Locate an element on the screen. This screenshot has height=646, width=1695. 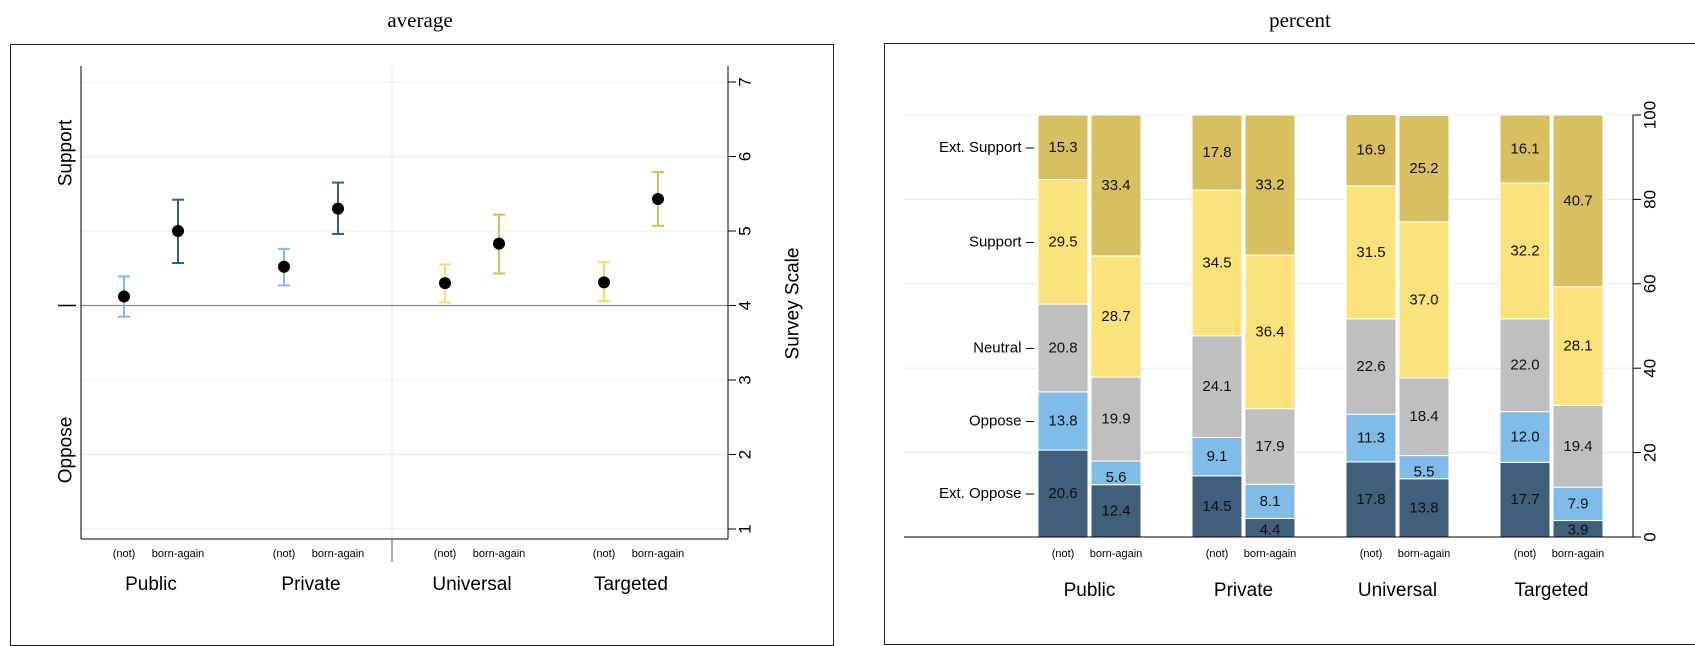
pct-bar-value-label: 16.9 is located at coordinates (1370, 150).